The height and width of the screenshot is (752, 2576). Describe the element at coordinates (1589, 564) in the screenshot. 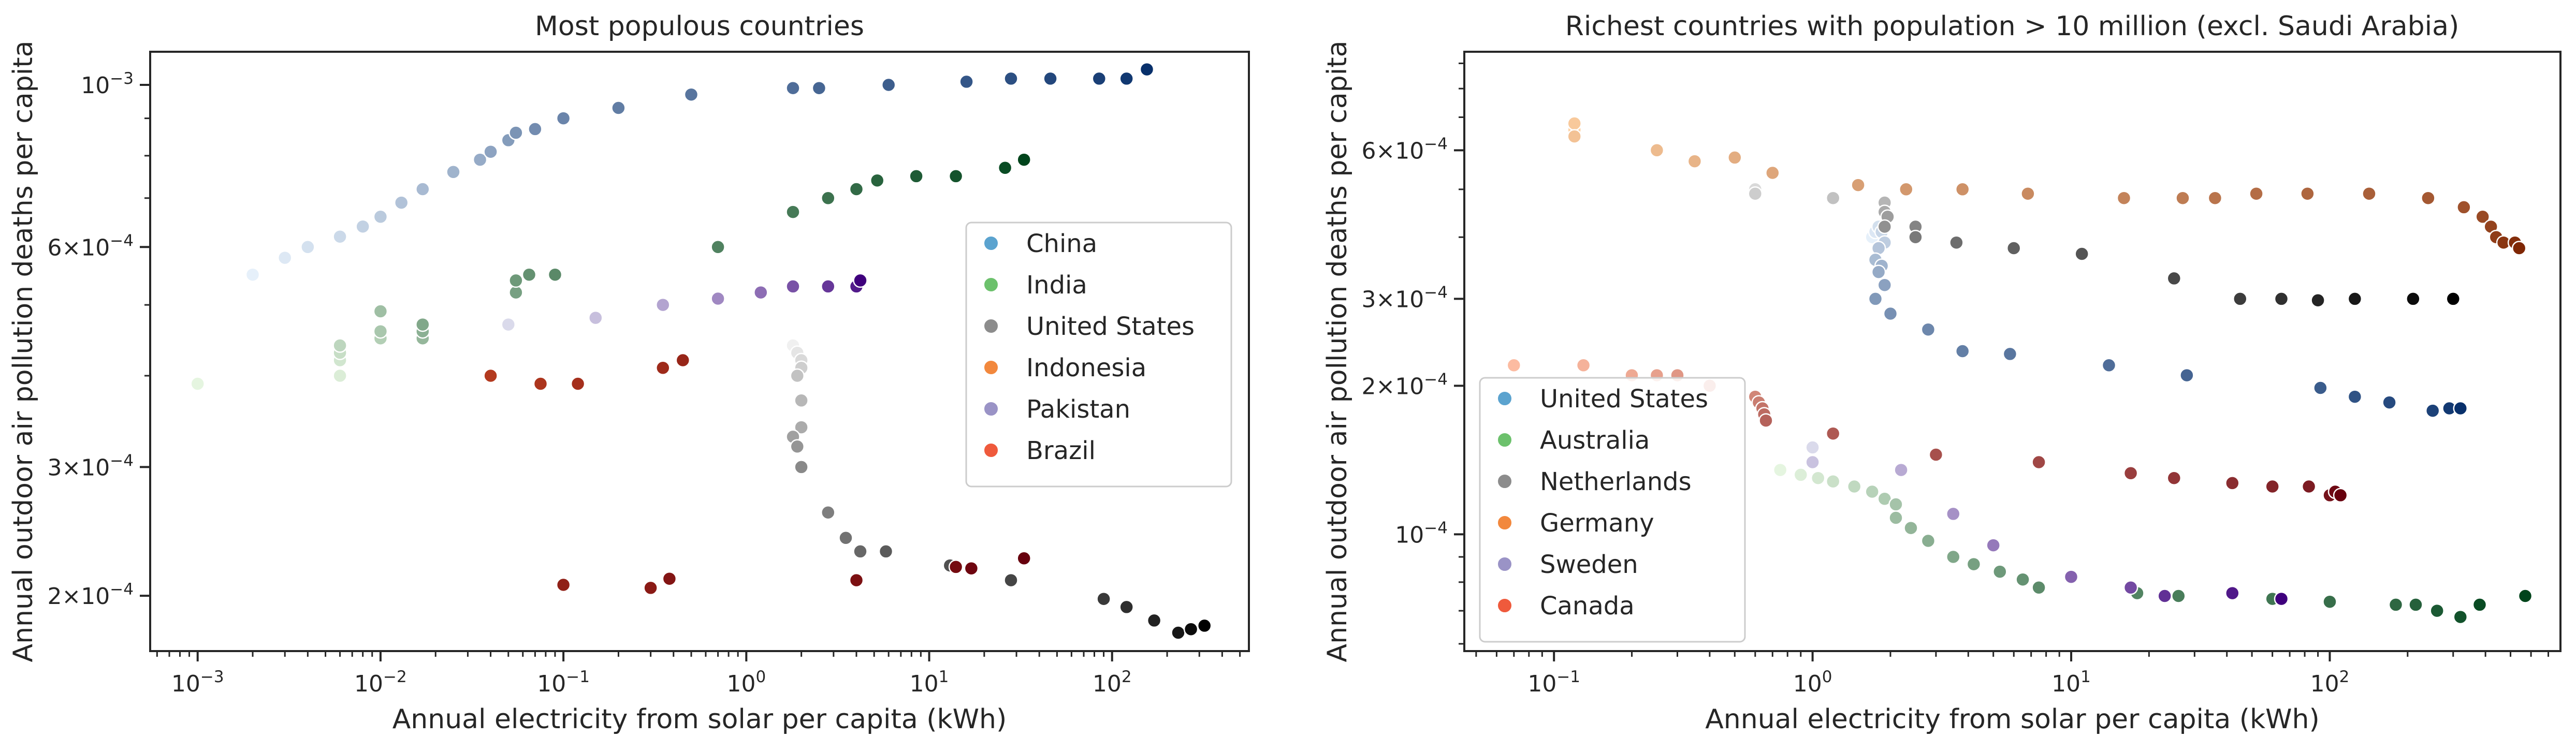

I see `legend-label: Sweden` at that location.